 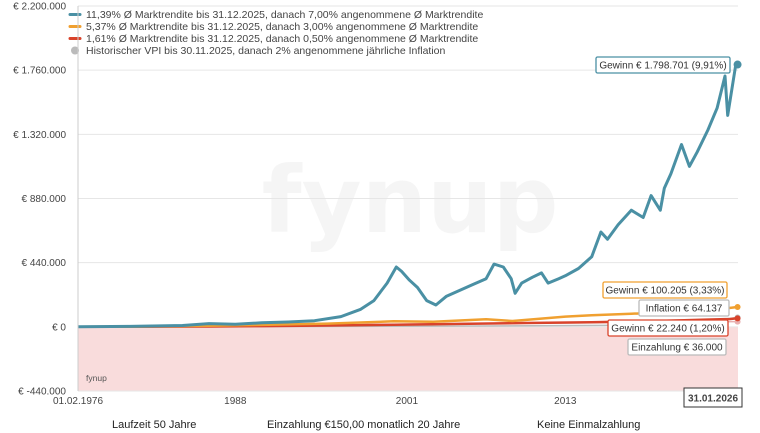 I want to click on deposit-text: Einzahlung €150,00 monatlich 20 Jahre, so click(x=364, y=425).